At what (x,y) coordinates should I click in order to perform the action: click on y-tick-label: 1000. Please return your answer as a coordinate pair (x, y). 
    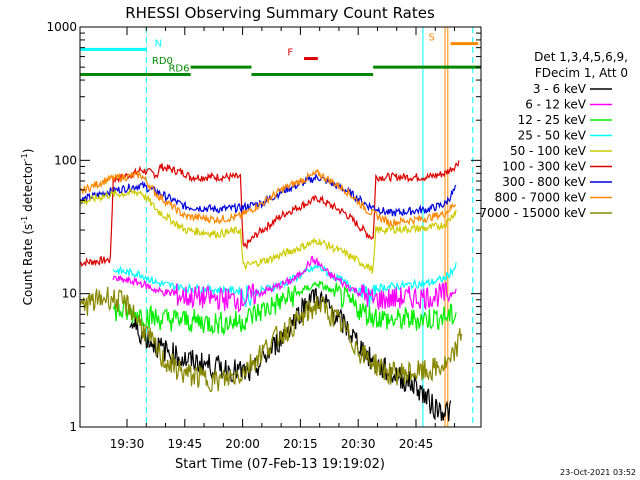
    Looking at the image, I should click on (61, 27).